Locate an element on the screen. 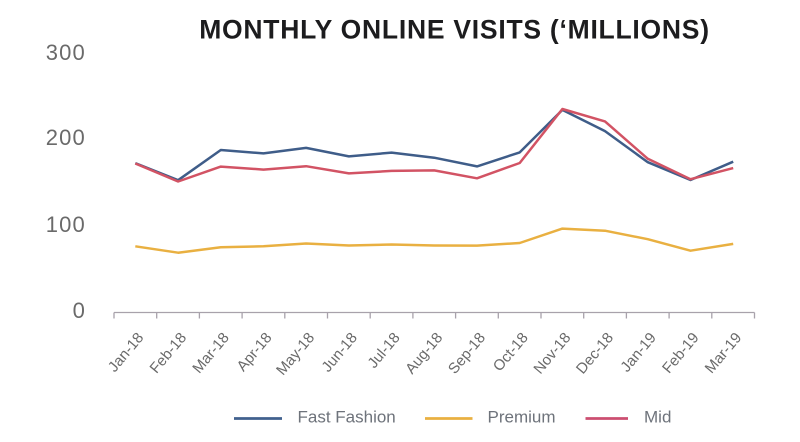 The height and width of the screenshot is (442, 800). svg-text: Mid is located at coordinates (657, 417).